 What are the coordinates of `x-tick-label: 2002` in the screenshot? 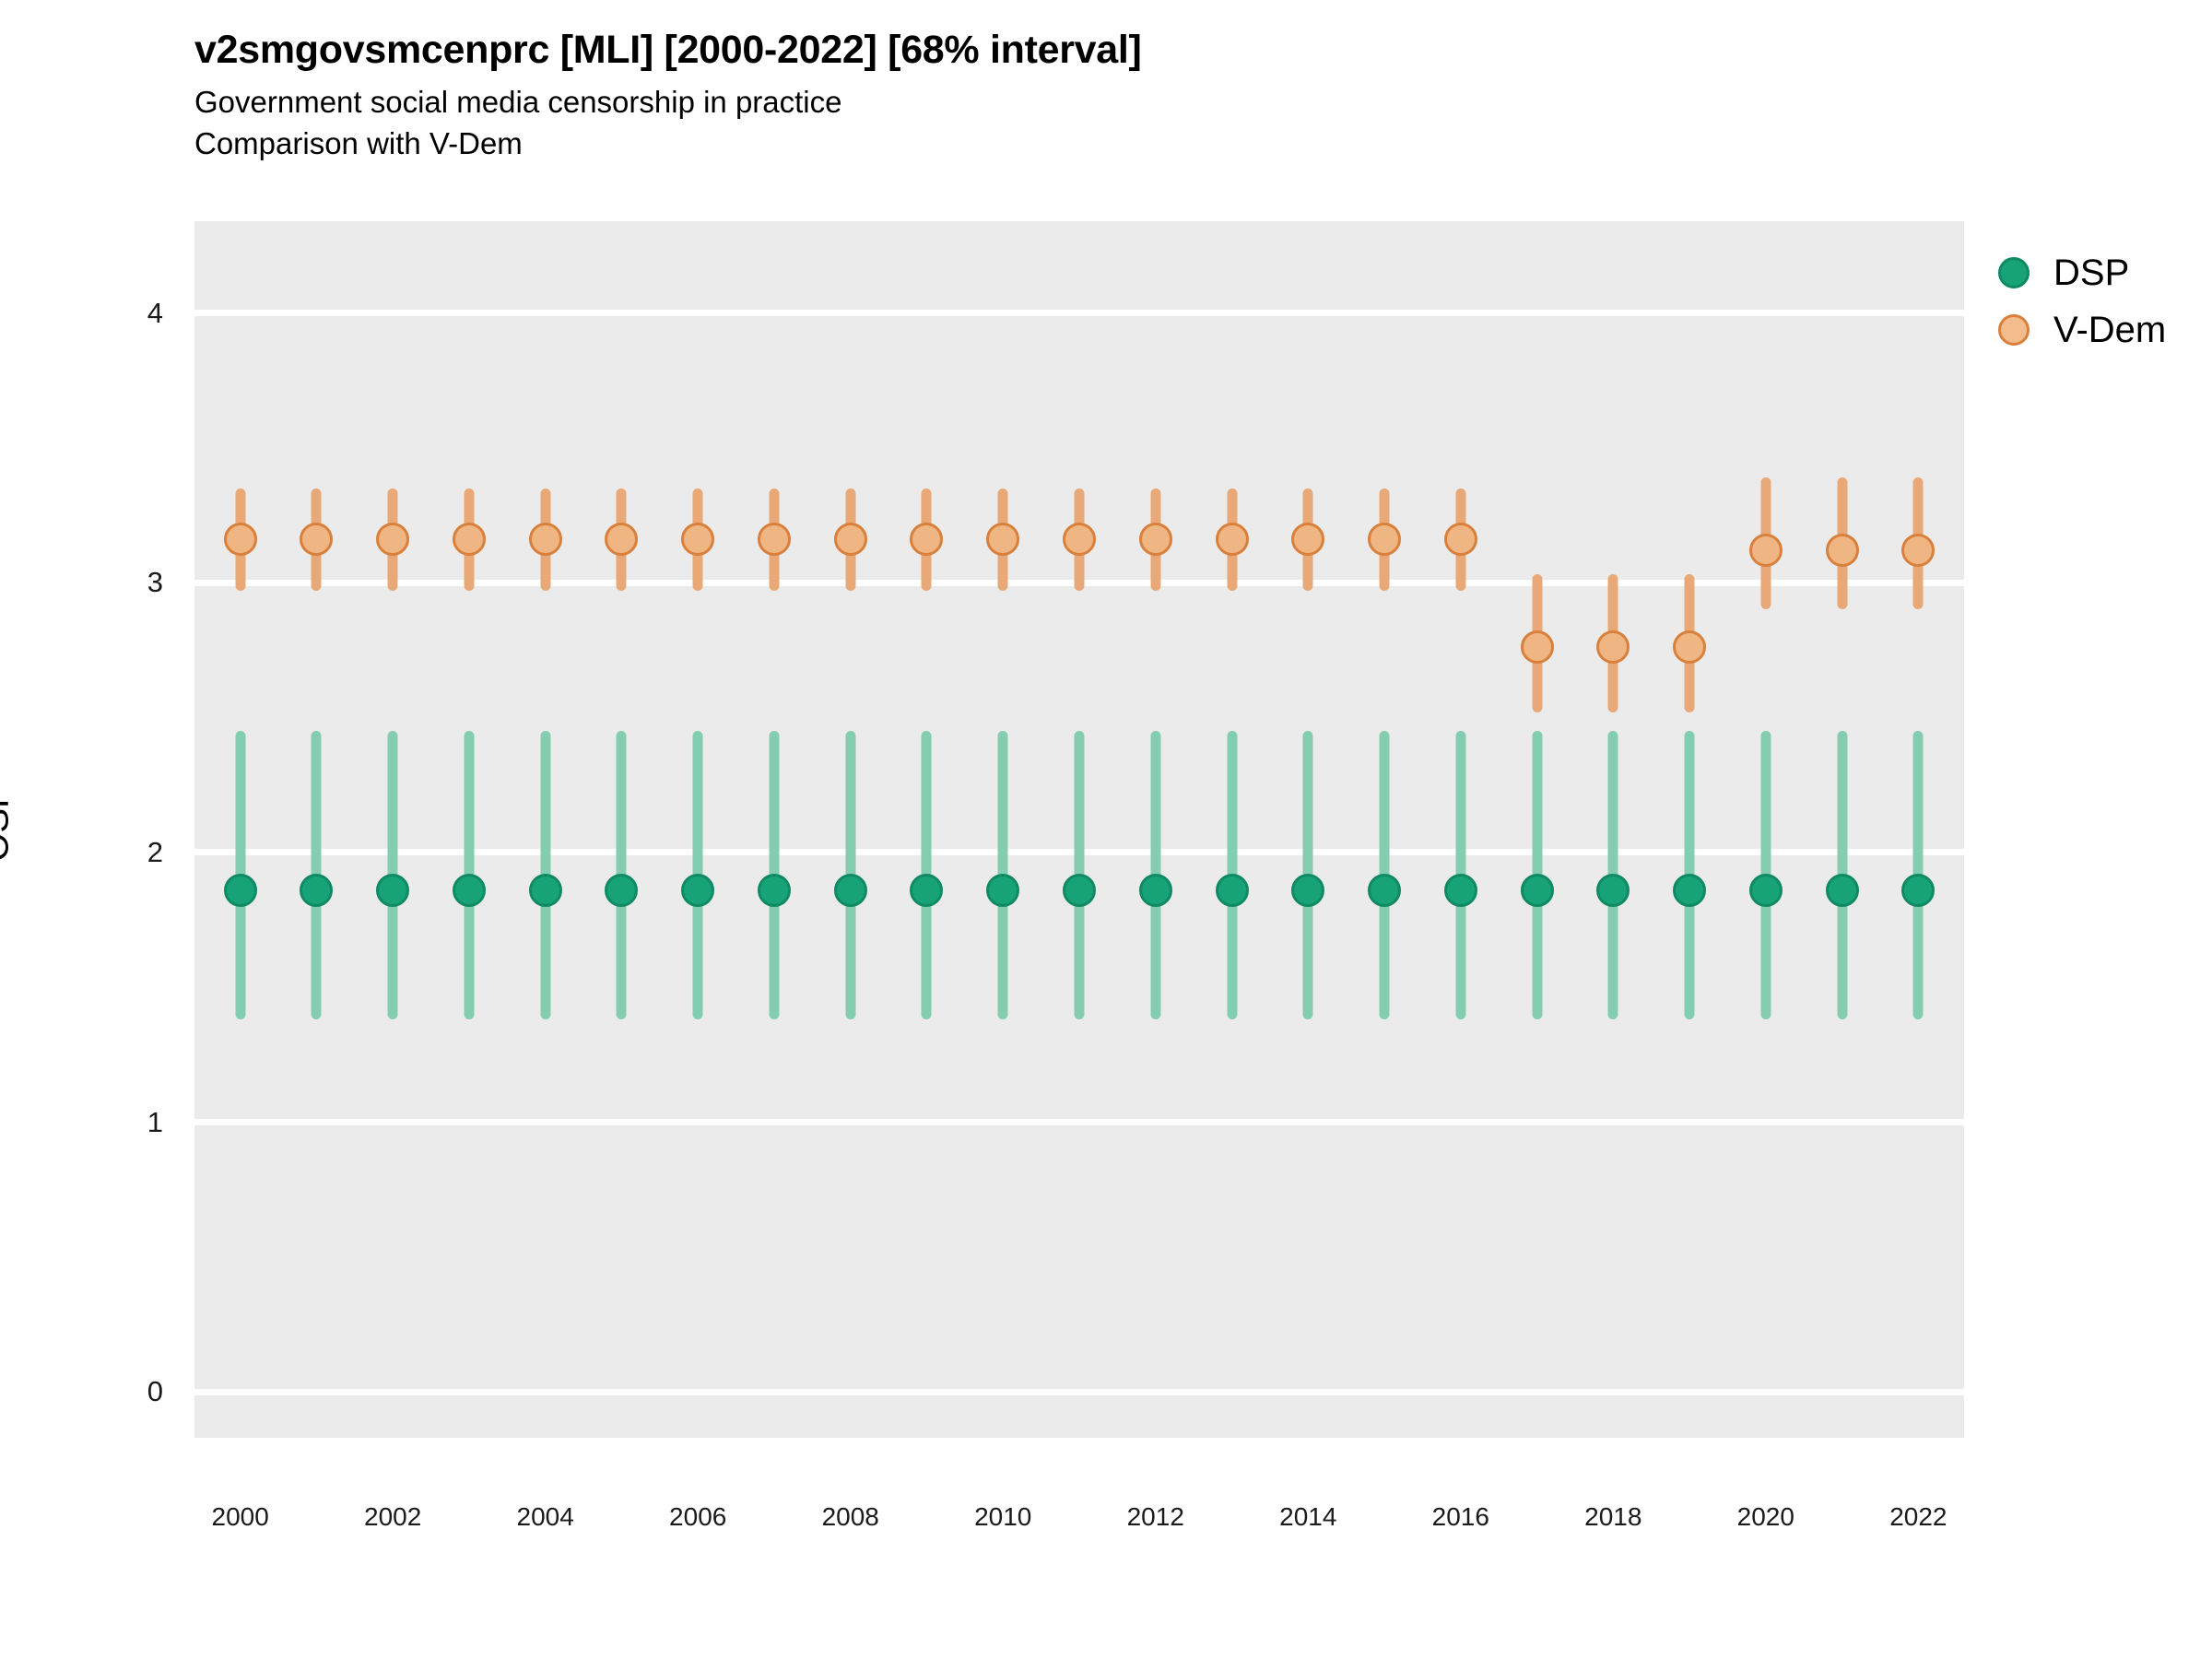 It's located at (393, 1516).